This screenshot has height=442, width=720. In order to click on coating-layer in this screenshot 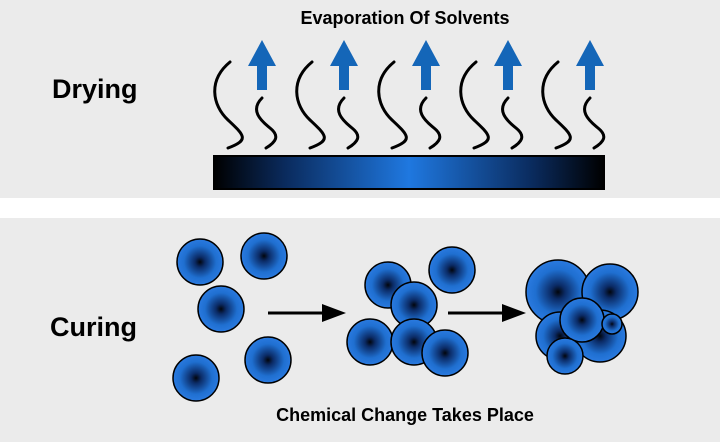, I will do `click(409, 172)`.